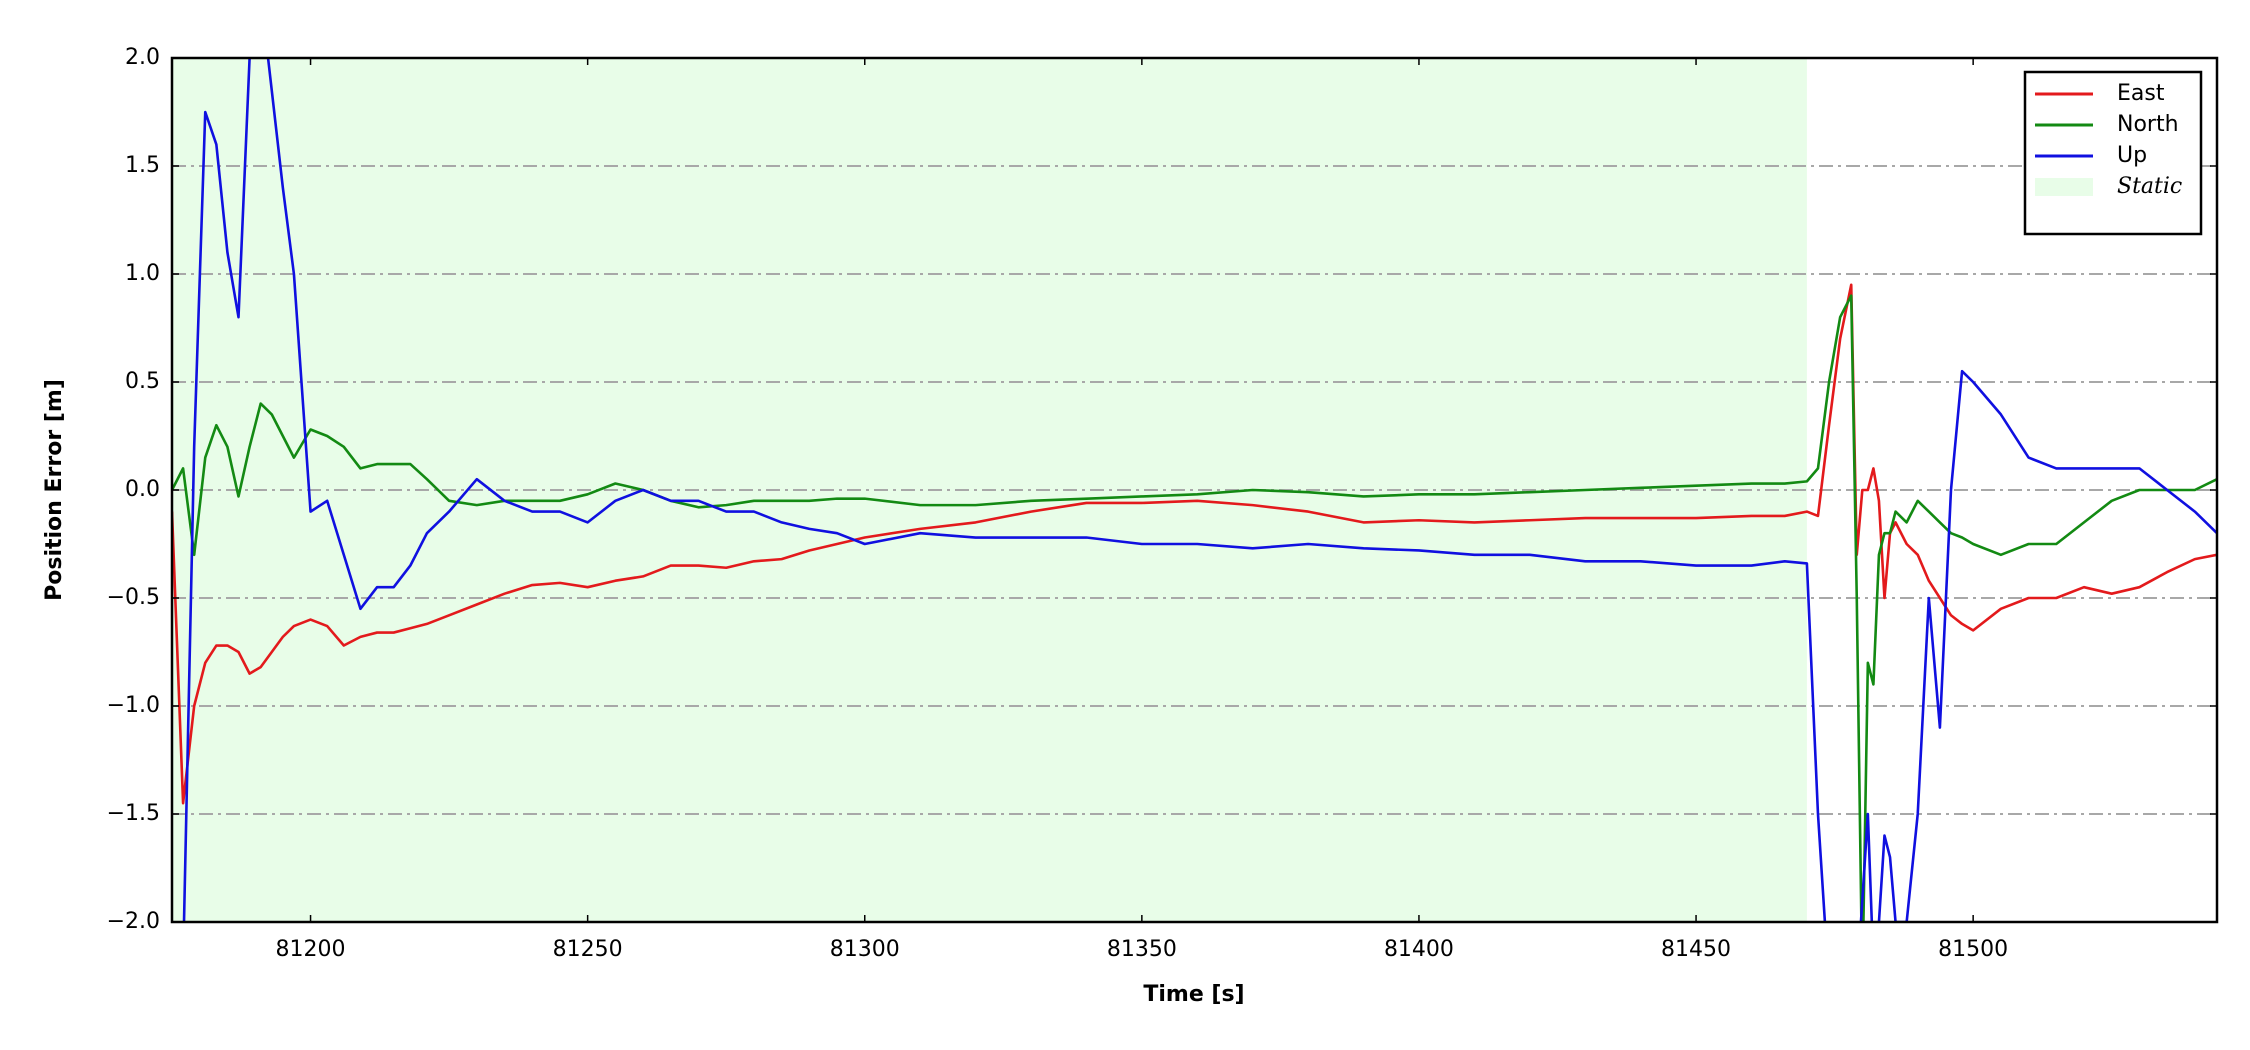 The height and width of the screenshot is (1050, 2250). I want to click on y-tick-label: 0.0, so click(142, 489).